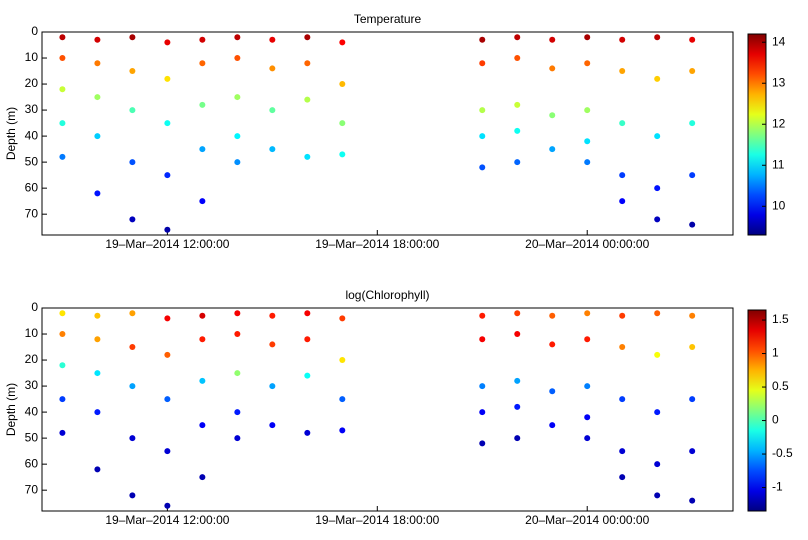 This screenshot has width=808, height=540. I want to click on y-tick-label: 60, so click(32, 463).